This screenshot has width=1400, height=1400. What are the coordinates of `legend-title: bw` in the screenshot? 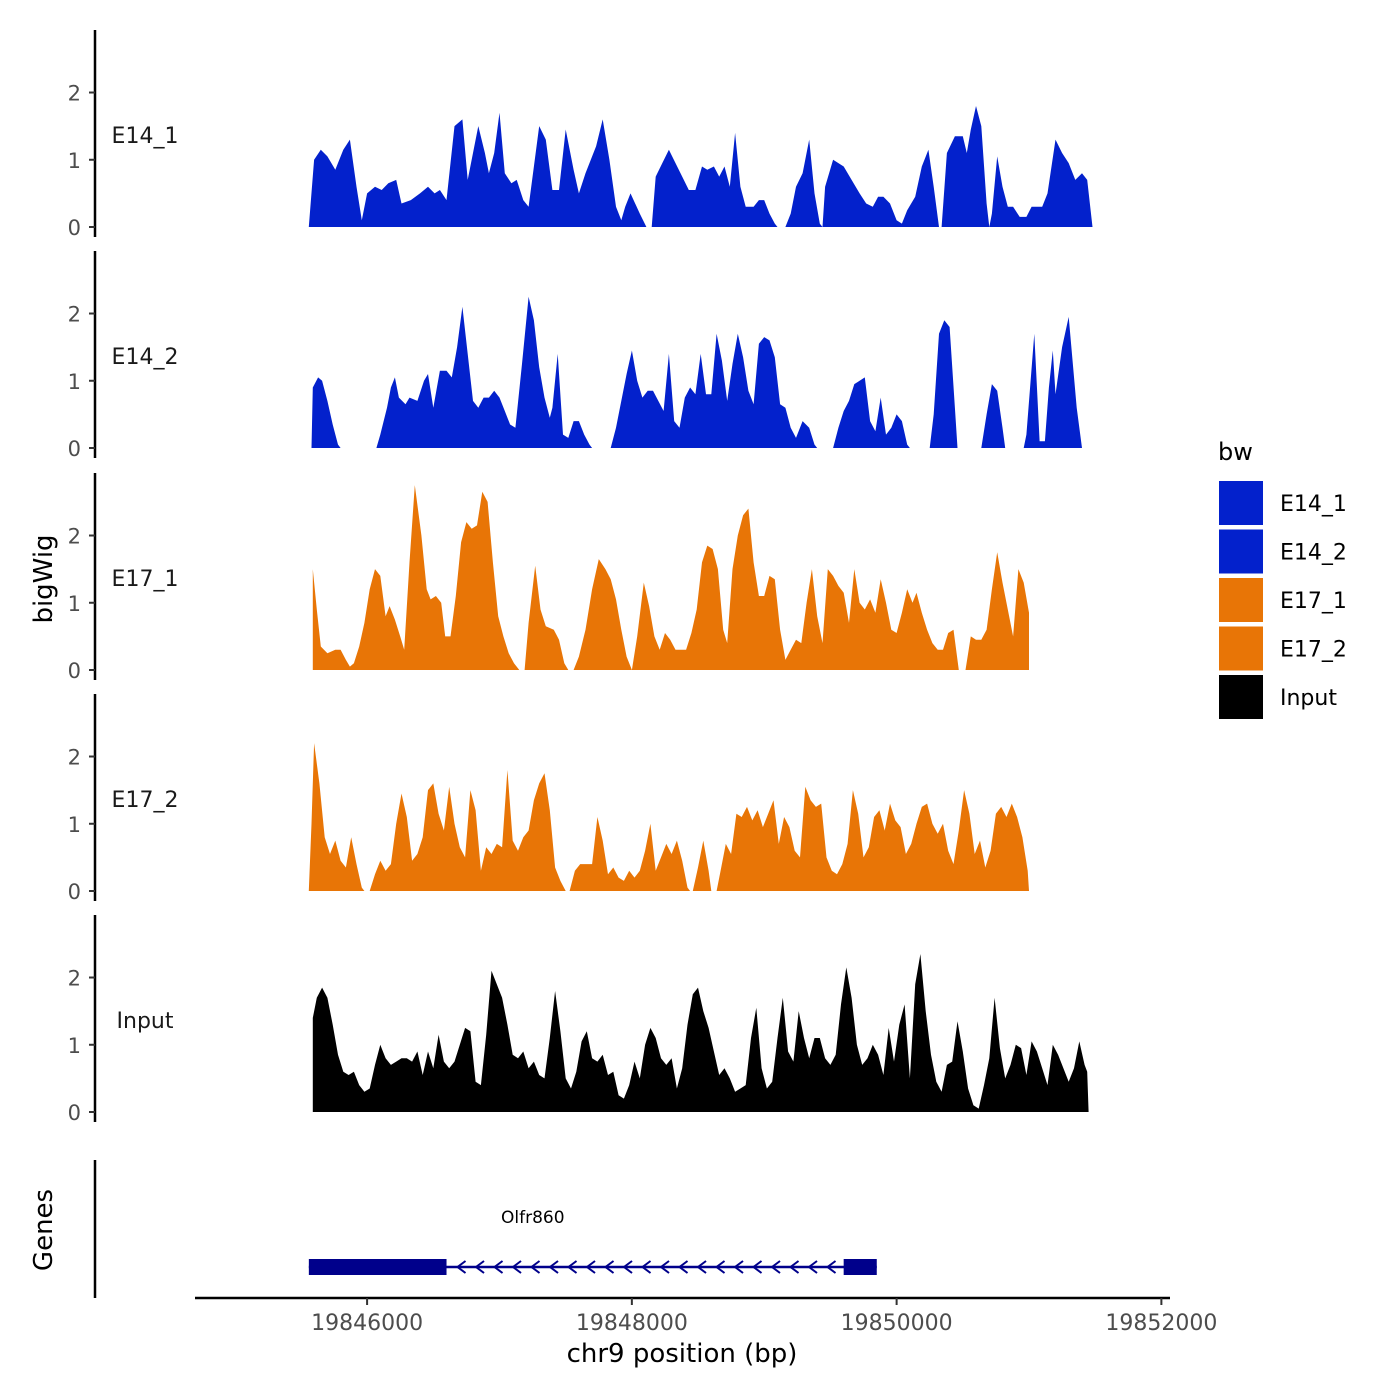 It's located at (1235, 452).